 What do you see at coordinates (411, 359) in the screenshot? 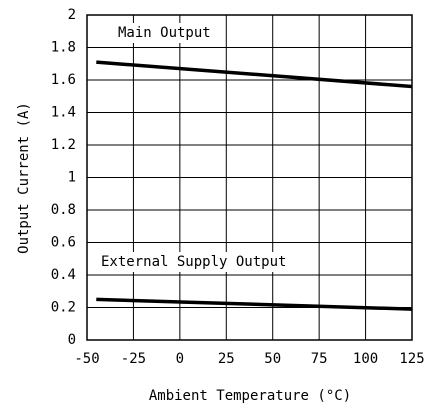
I see `x-tick-label: 125` at bounding box center [411, 359].